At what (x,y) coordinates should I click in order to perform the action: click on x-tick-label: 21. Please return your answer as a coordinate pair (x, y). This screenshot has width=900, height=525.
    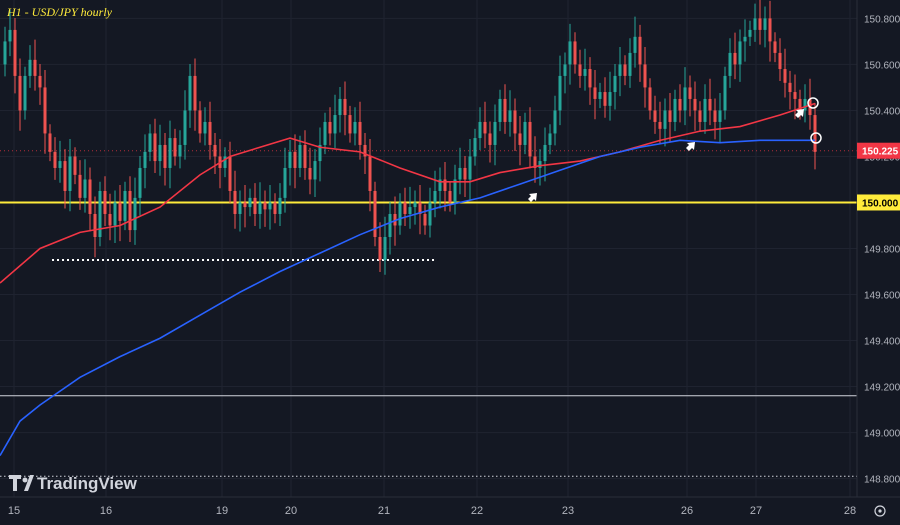
    Looking at the image, I should click on (384, 511).